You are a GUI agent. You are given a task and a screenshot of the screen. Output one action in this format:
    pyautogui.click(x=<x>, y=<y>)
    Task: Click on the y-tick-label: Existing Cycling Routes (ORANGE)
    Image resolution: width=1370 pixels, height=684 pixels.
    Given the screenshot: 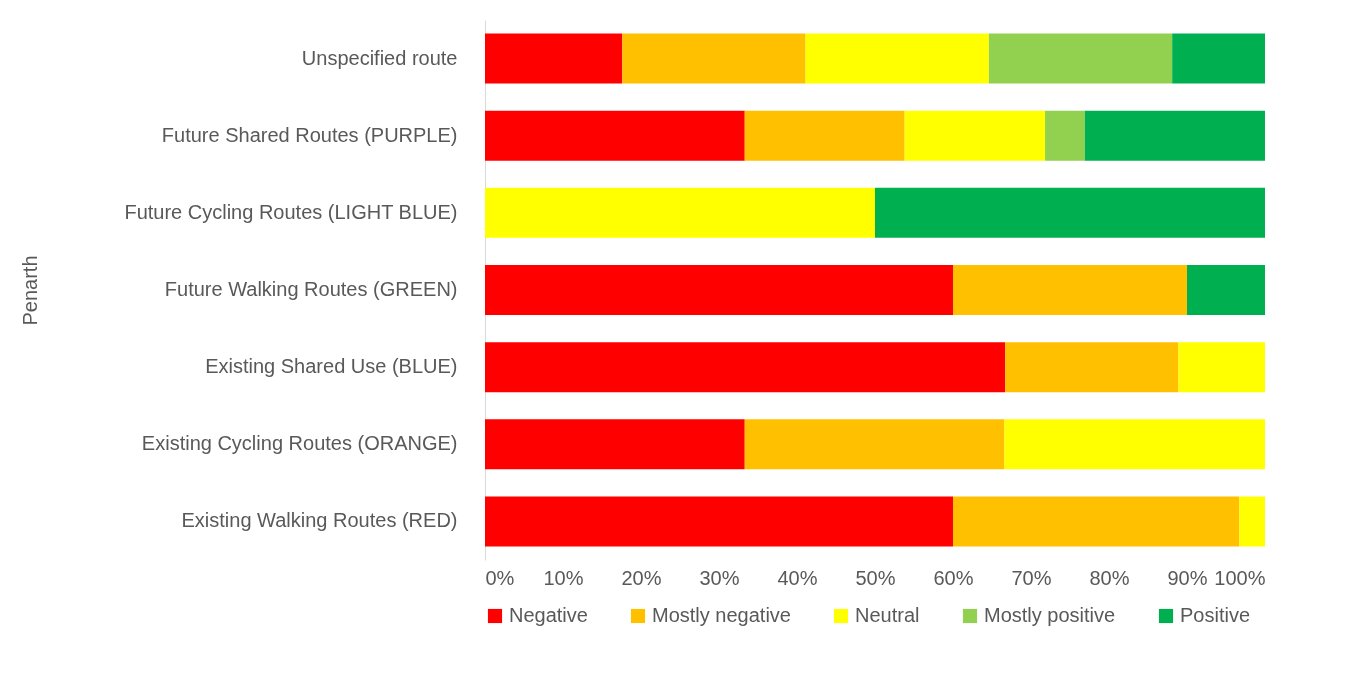 What is the action you would take?
    pyautogui.click(x=299, y=443)
    